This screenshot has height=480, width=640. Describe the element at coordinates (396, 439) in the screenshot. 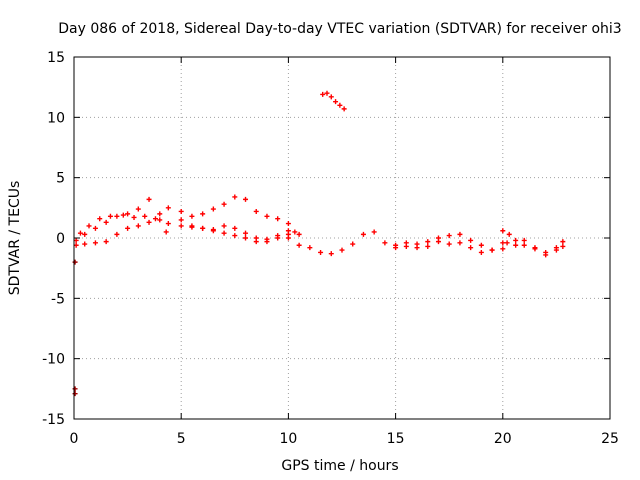

I see `x-tick-label: 15` at that location.